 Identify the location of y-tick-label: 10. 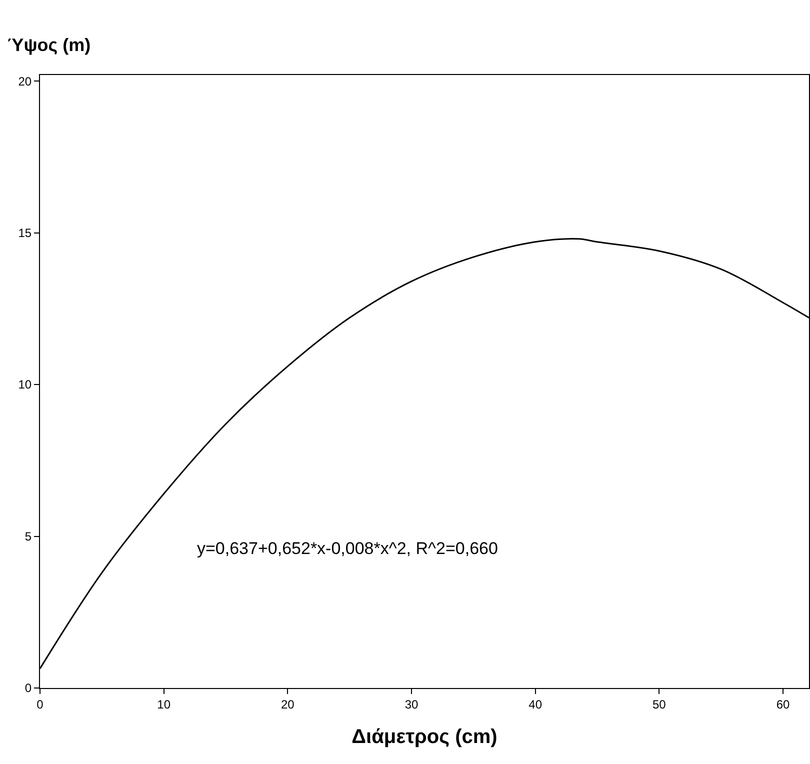
(25, 385).